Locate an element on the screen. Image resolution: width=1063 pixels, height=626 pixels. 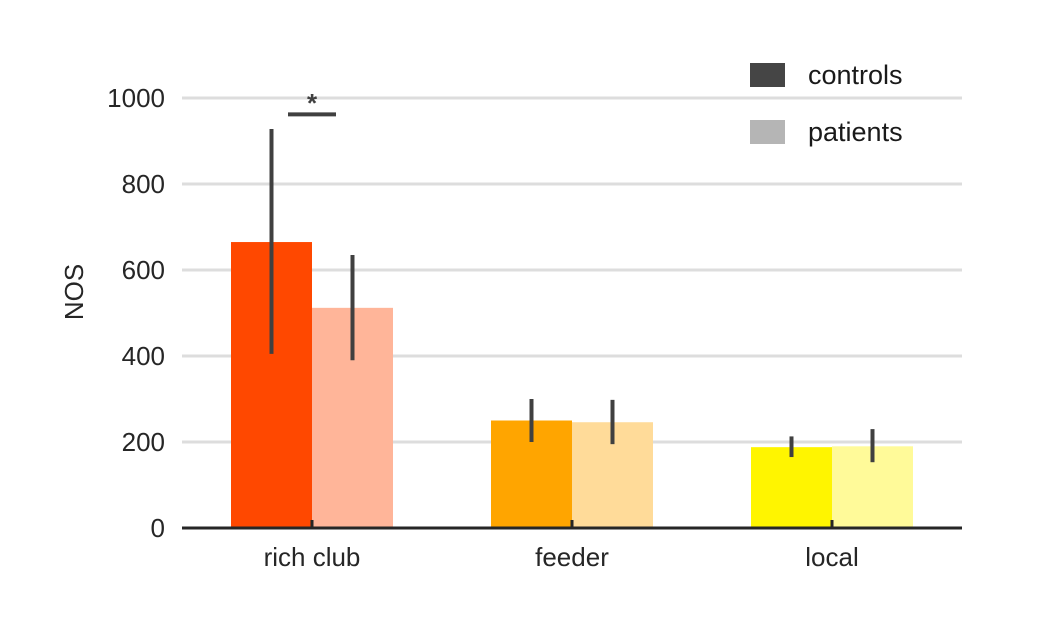
y-tick-label: 200 is located at coordinates (143, 442).